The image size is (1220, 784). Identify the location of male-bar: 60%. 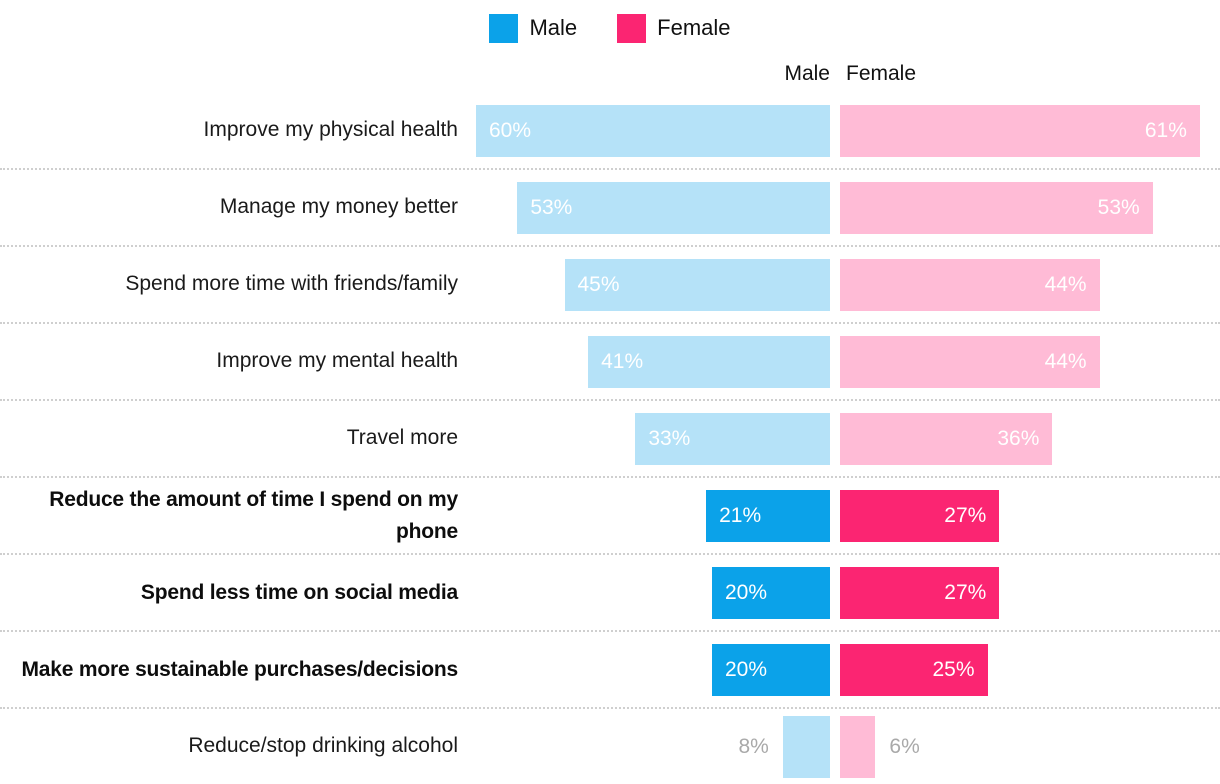
(653, 130).